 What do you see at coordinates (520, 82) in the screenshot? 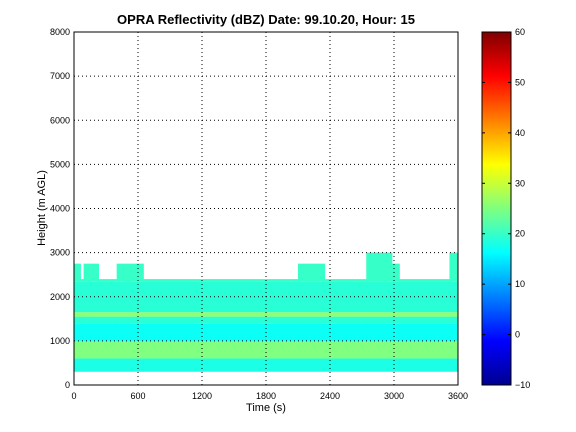
I see `colorbar-tick-label: 50` at bounding box center [520, 82].